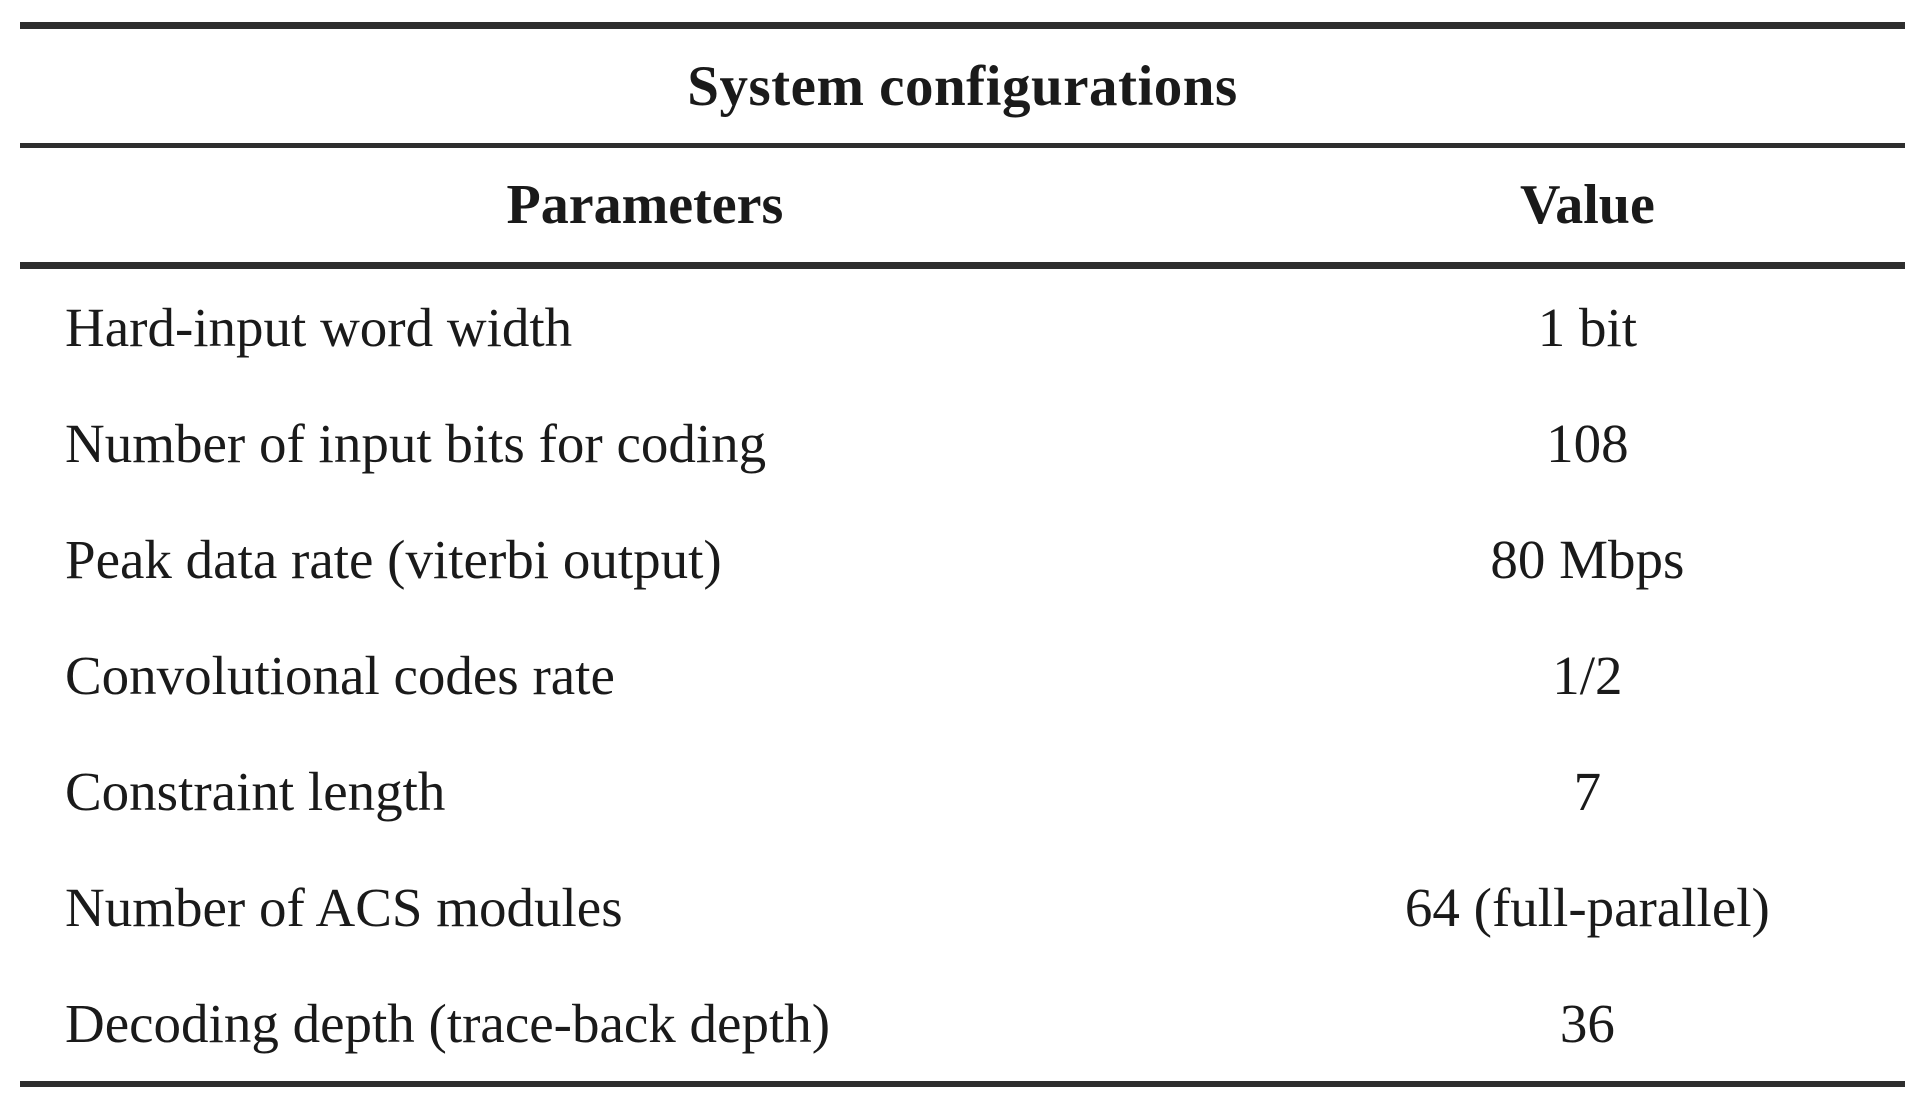 This screenshot has height=1109, width=1918. Describe the element at coordinates (344, 907) in the screenshot. I see `parameter-cell: Number of ACS modules` at that location.